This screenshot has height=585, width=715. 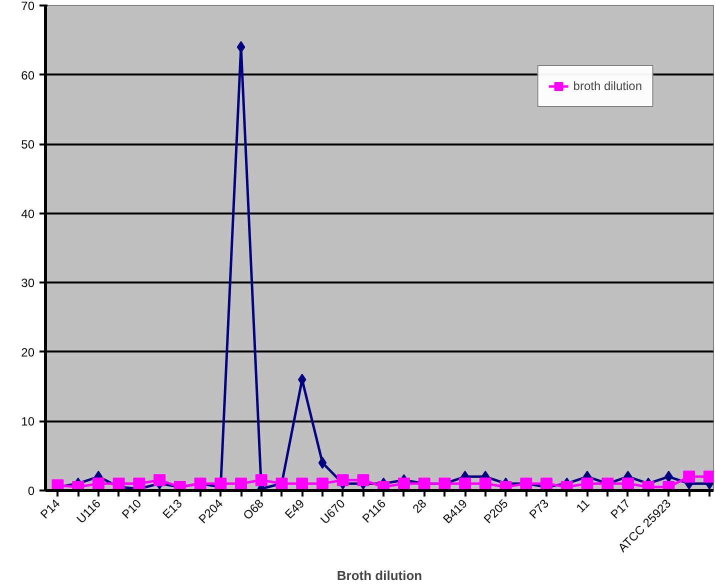 What do you see at coordinates (607, 86) in the screenshot?
I see `legend-label: broth dilution` at bounding box center [607, 86].